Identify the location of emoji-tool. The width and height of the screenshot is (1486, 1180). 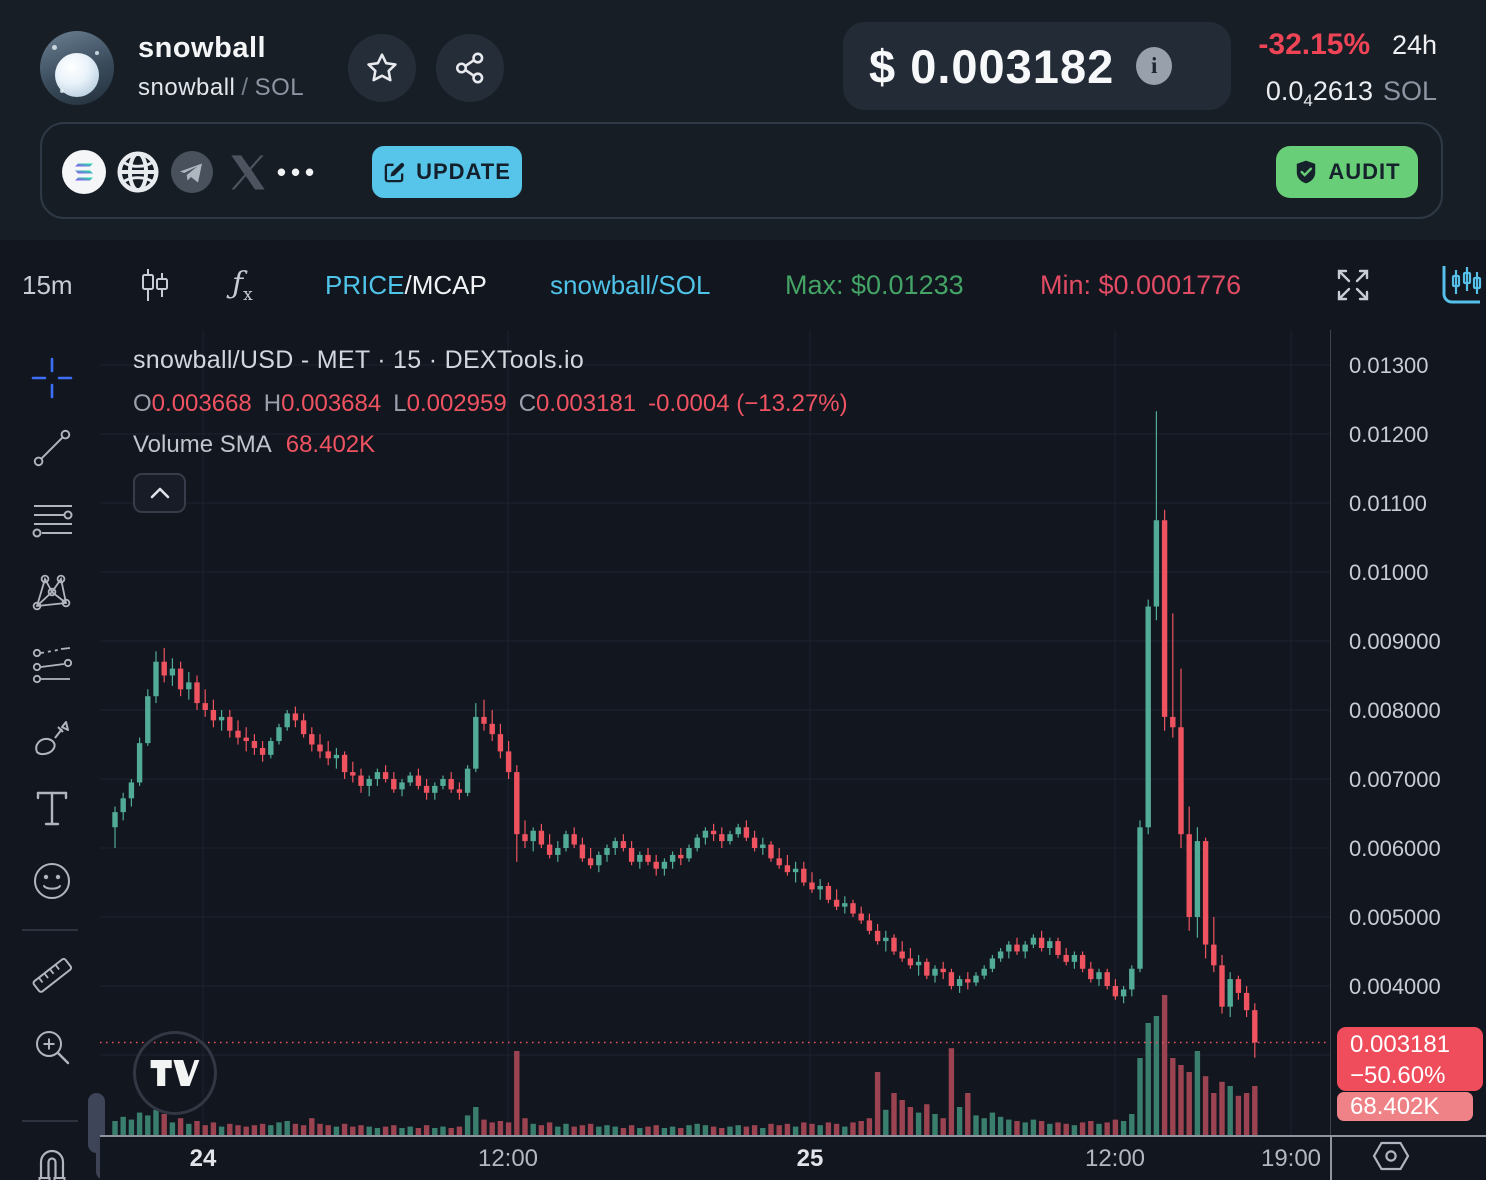
(52, 881).